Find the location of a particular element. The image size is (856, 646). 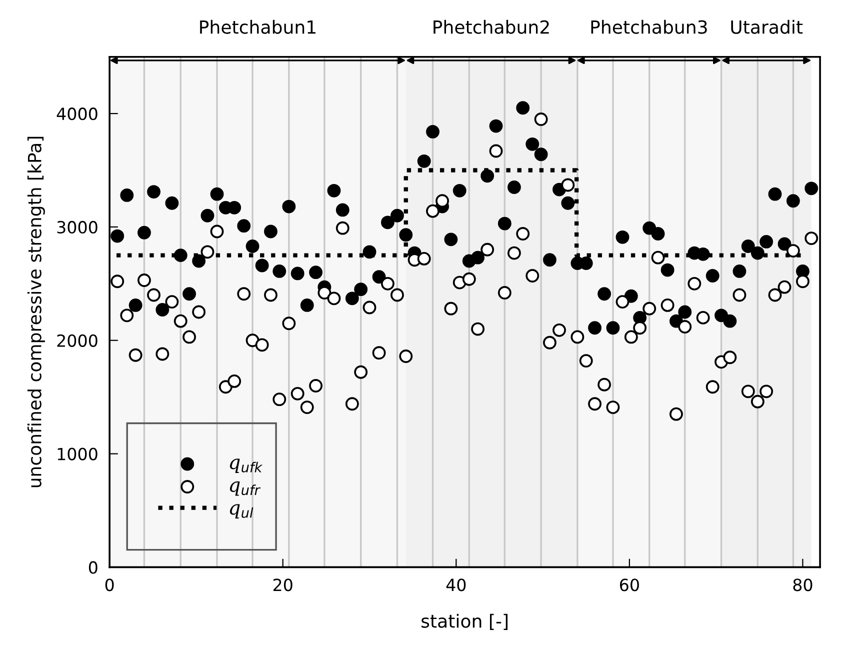

x-tick-label: 80 is located at coordinates (802, 585).